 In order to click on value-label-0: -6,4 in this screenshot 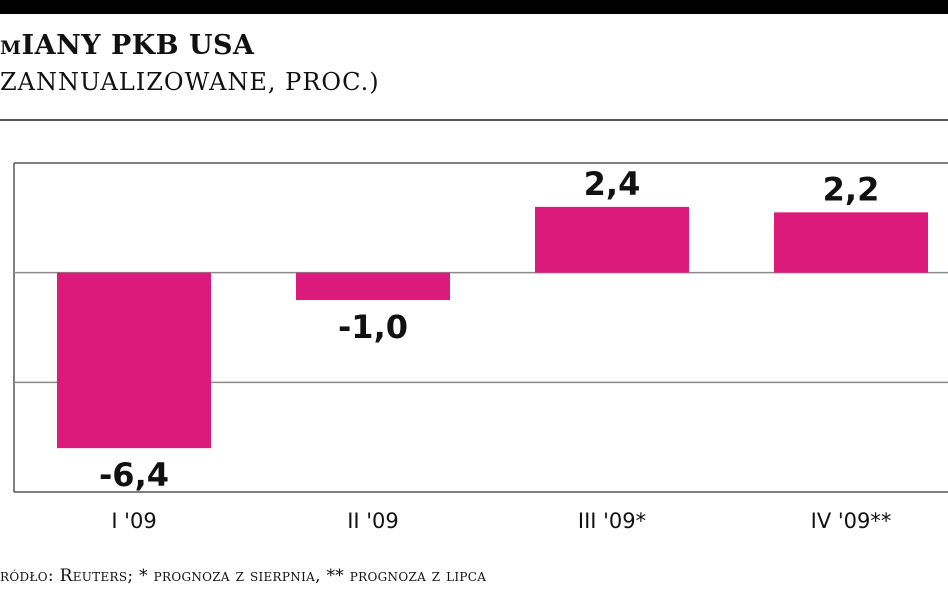, I will do `click(134, 475)`.